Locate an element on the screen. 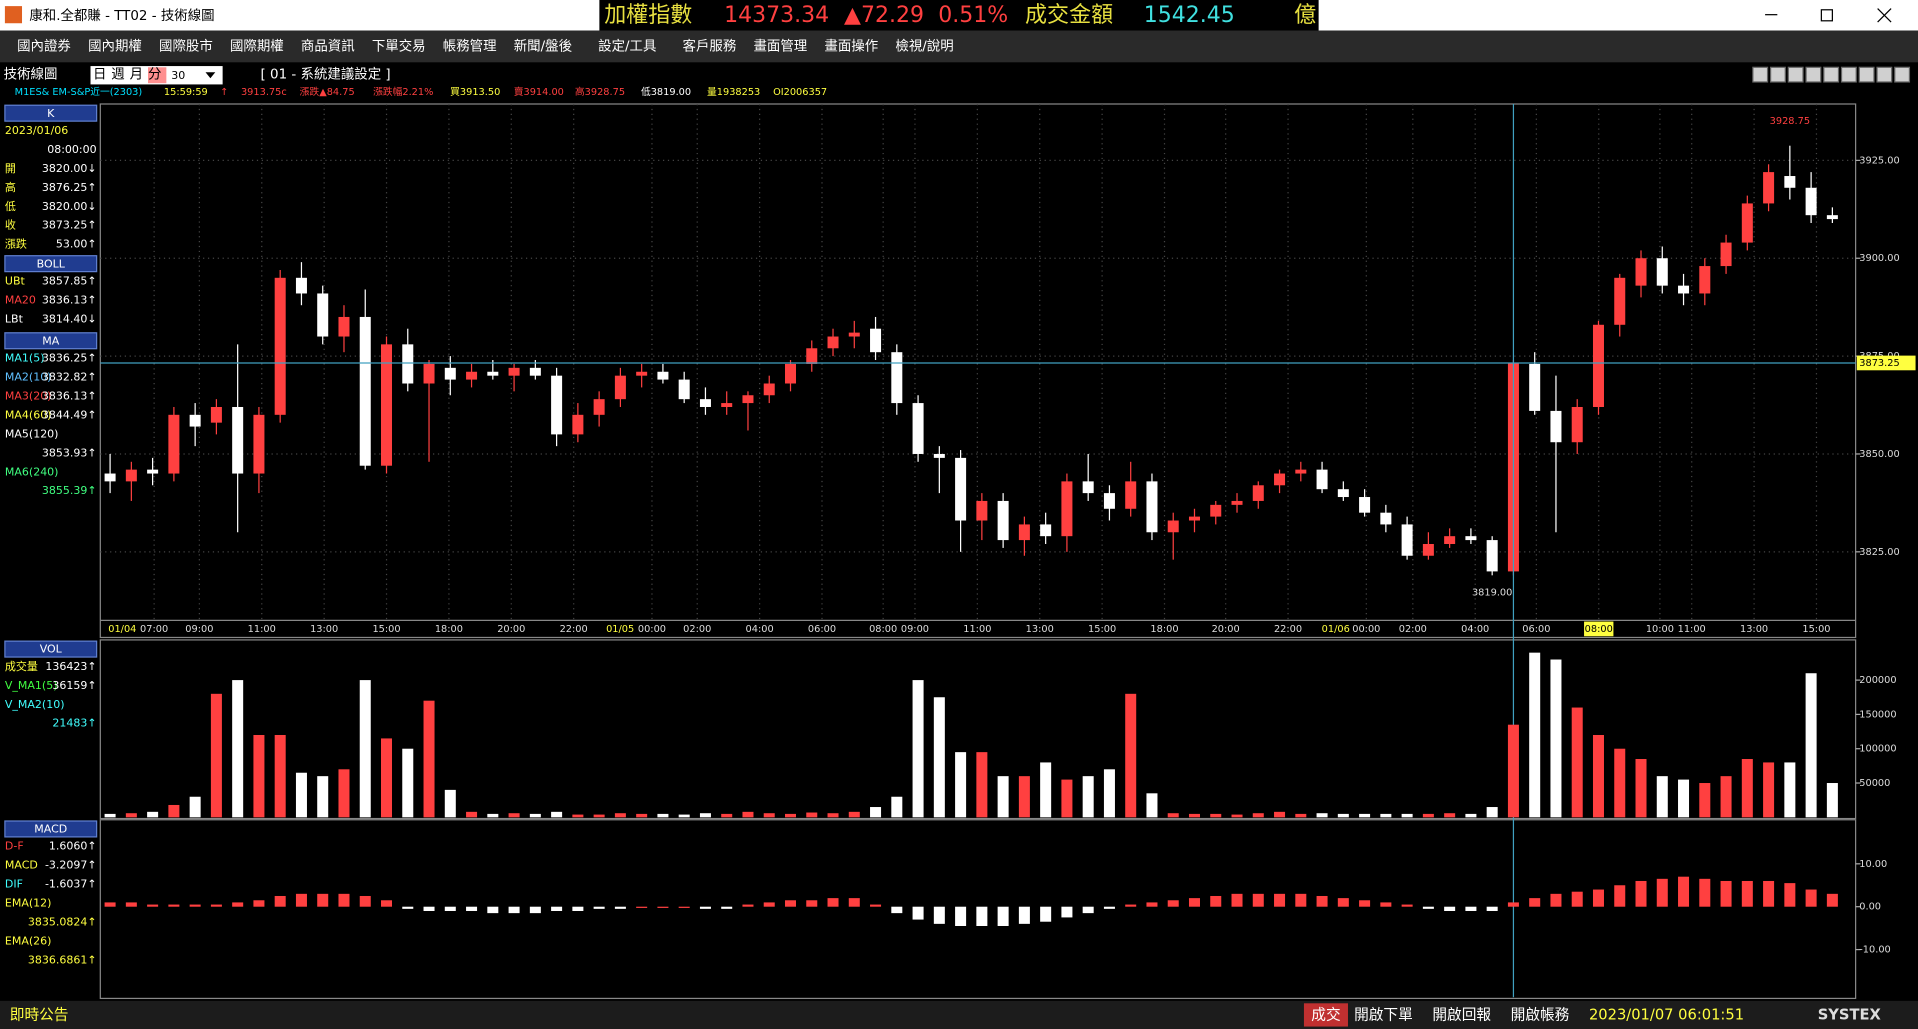 The width and height of the screenshot is (1918, 1029). indicator-label: EMA(26) is located at coordinates (28, 941).